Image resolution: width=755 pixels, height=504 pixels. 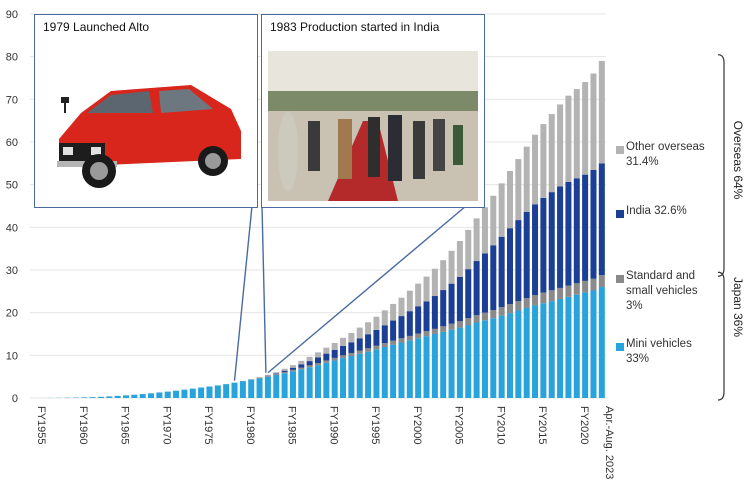 I want to click on alto-car-image, so click(x=146, y=126).